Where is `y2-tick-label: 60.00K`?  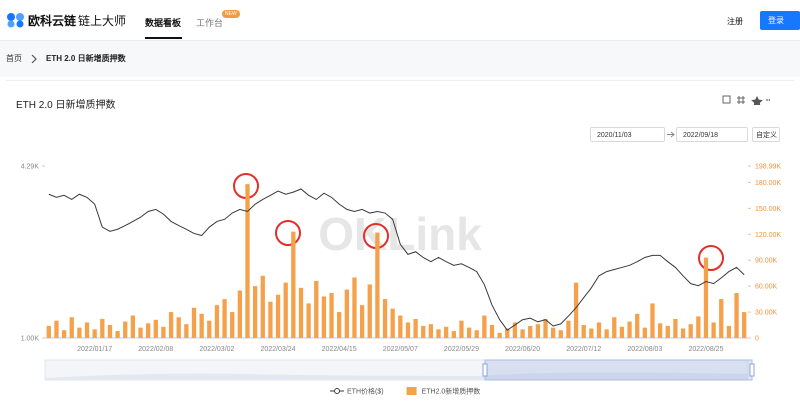
y2-tick-label: 60.00K is located at coordinates (766, 287).